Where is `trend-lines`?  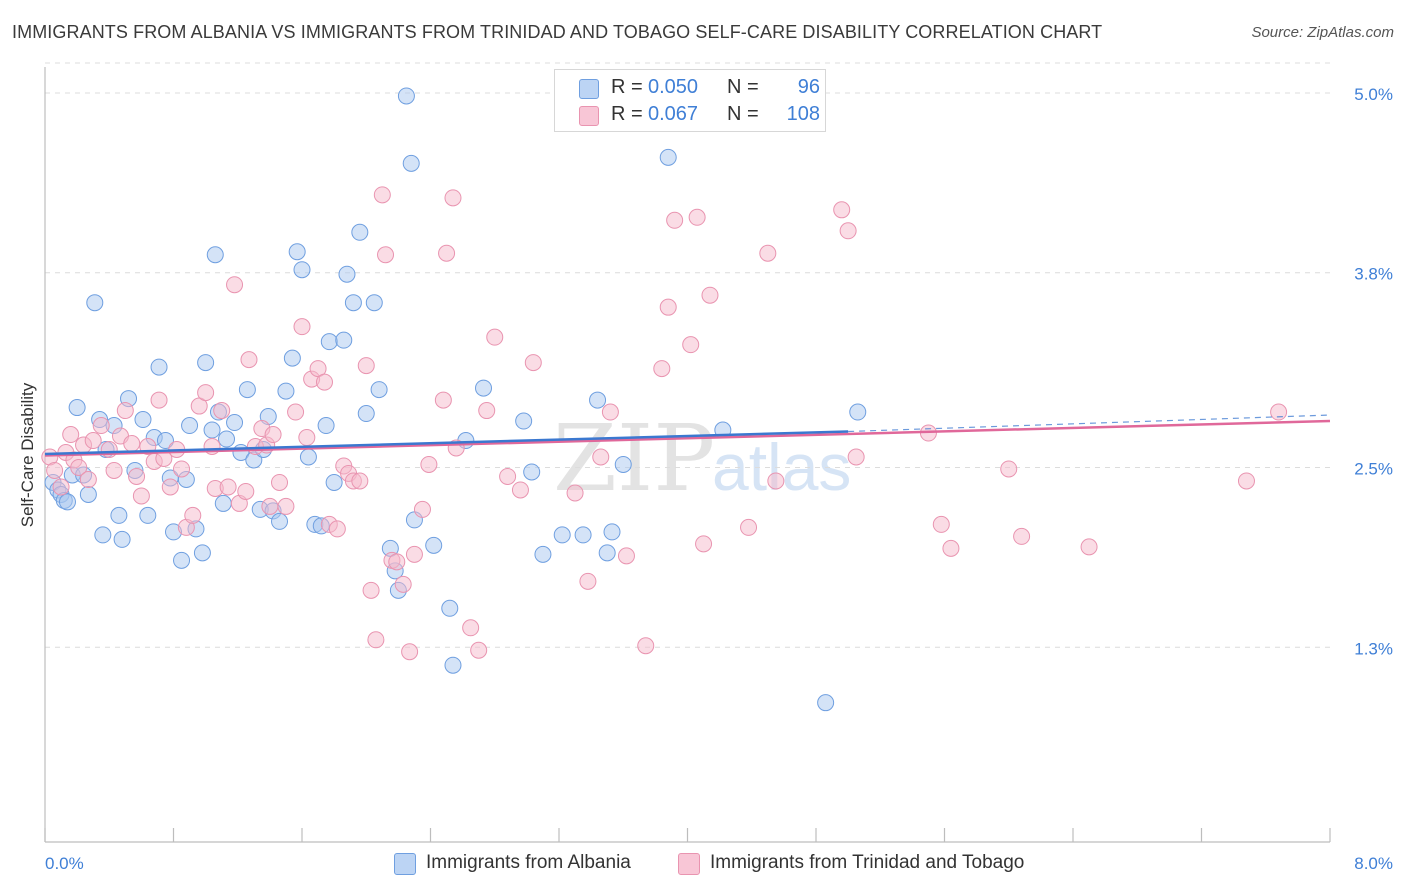
trend-lines is located at coordinates (687, 435).